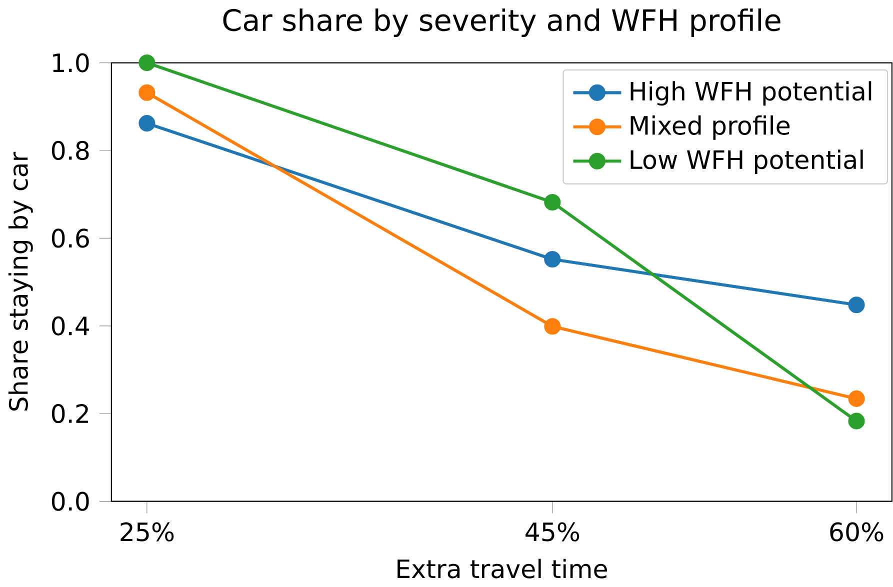 The width and height of the screenshot is (893, 587). What do you see at coordinates (553, 532) in the screenshot?
I see `x-tick-label: 45%` at bounding box center [553, 532].